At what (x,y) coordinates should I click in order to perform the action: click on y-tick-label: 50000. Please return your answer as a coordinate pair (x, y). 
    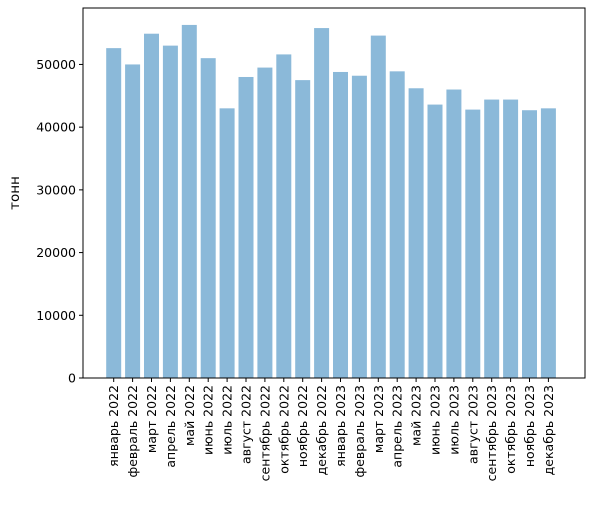
    Looking at the image, I should click on (56, 64).